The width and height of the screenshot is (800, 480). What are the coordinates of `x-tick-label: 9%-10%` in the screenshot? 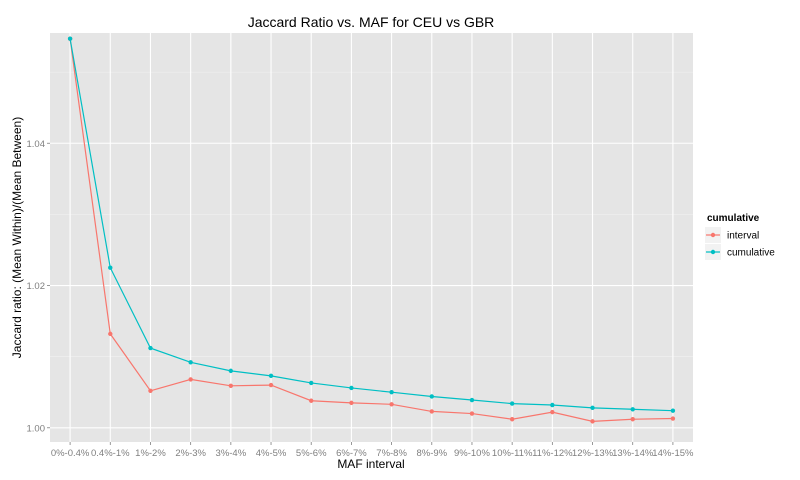 It's located at (472, 453).